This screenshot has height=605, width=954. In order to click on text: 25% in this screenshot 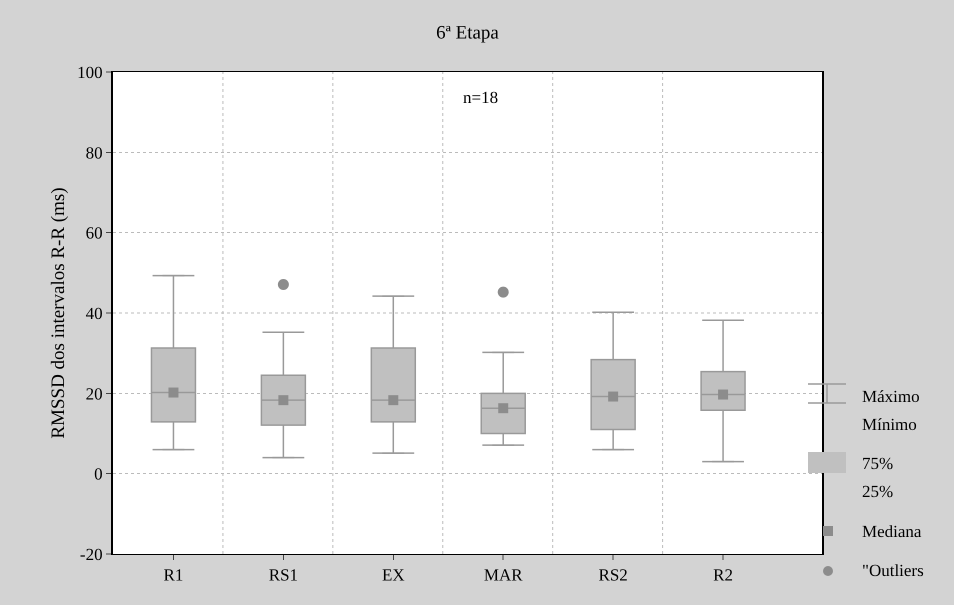, I will do `click(878, 491)`.